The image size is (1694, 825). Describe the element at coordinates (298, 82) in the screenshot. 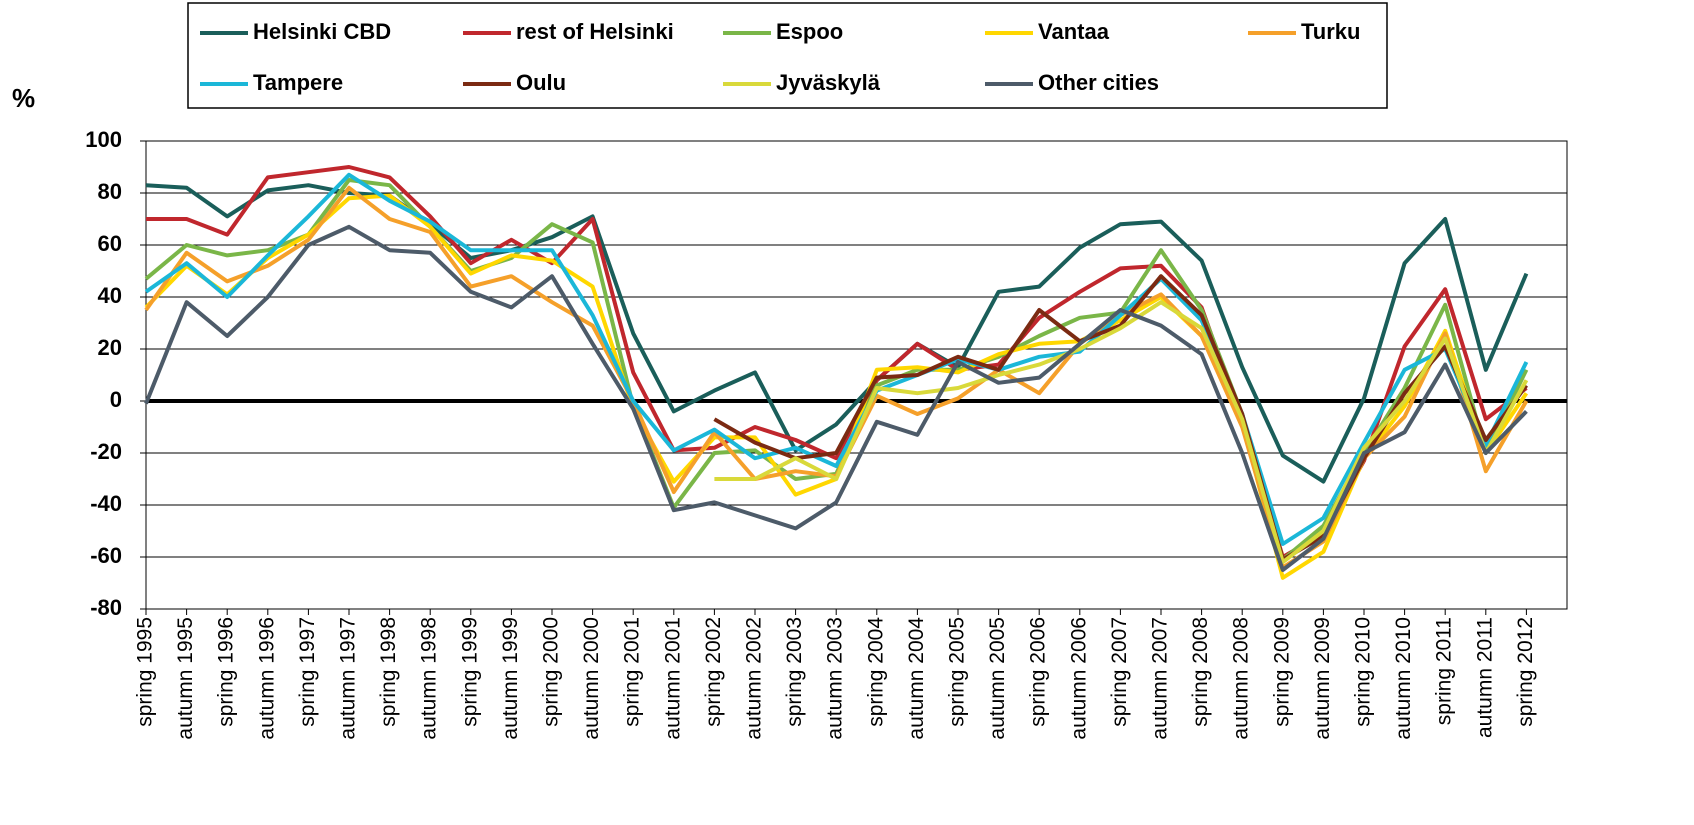

I see `legend-label: Tampere` at that location.